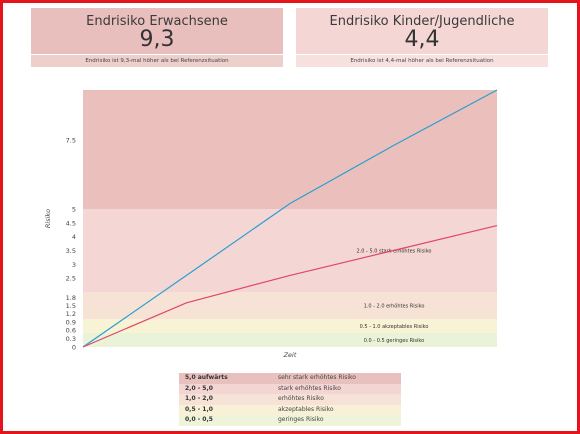  What do you see at coordinates (199, 409) in the screenshot?
I see `legend-range: 0,5 - 1,0` at bounding box center [199, 409].